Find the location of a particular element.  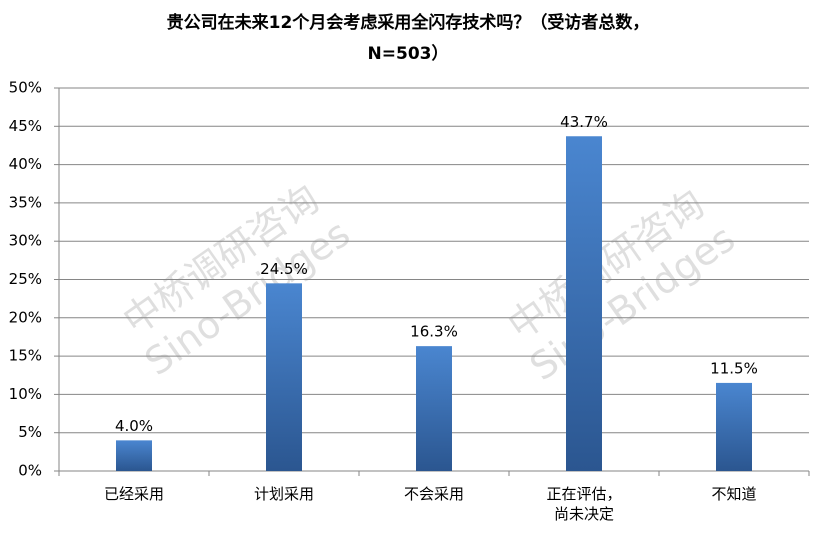

x-tick-label: 已经采用 is located at coordinates (133, 494).